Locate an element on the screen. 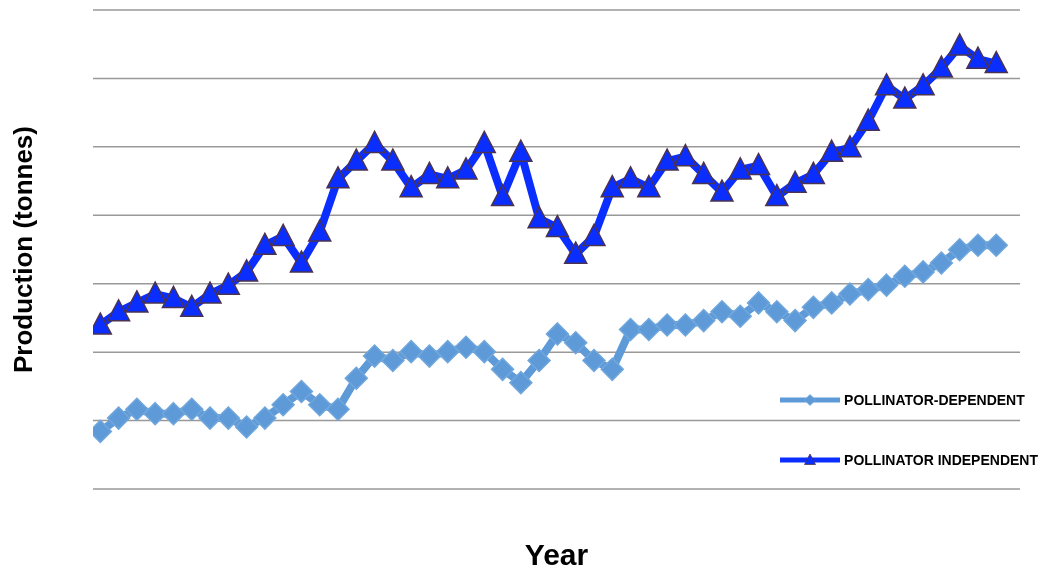 The image size is (1044, 578). x-axis-title: Year is located at coordinates (556, 555).